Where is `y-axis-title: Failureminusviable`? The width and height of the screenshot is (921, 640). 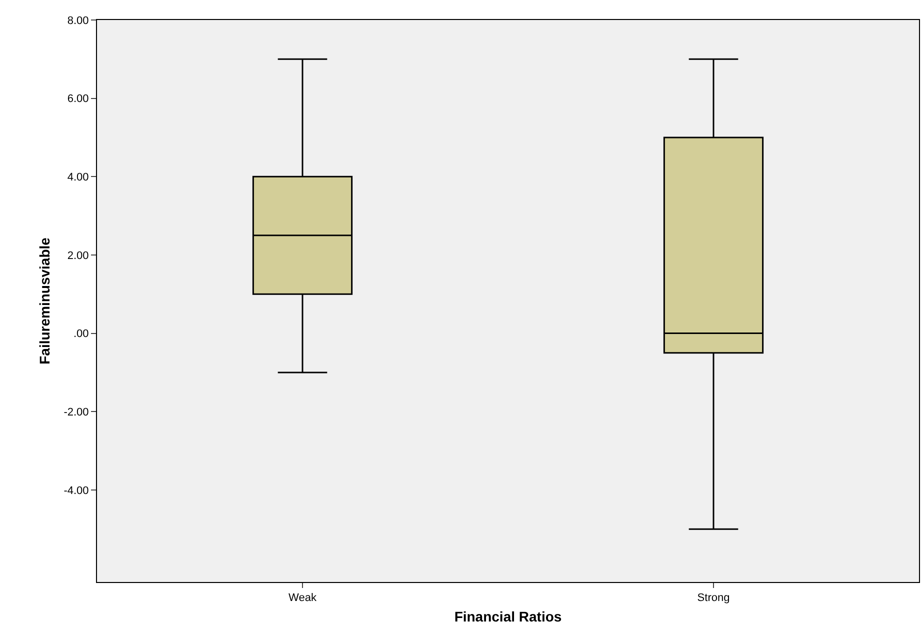 y-axis-title: Failureminusviable is located at coordinates (44, 300).